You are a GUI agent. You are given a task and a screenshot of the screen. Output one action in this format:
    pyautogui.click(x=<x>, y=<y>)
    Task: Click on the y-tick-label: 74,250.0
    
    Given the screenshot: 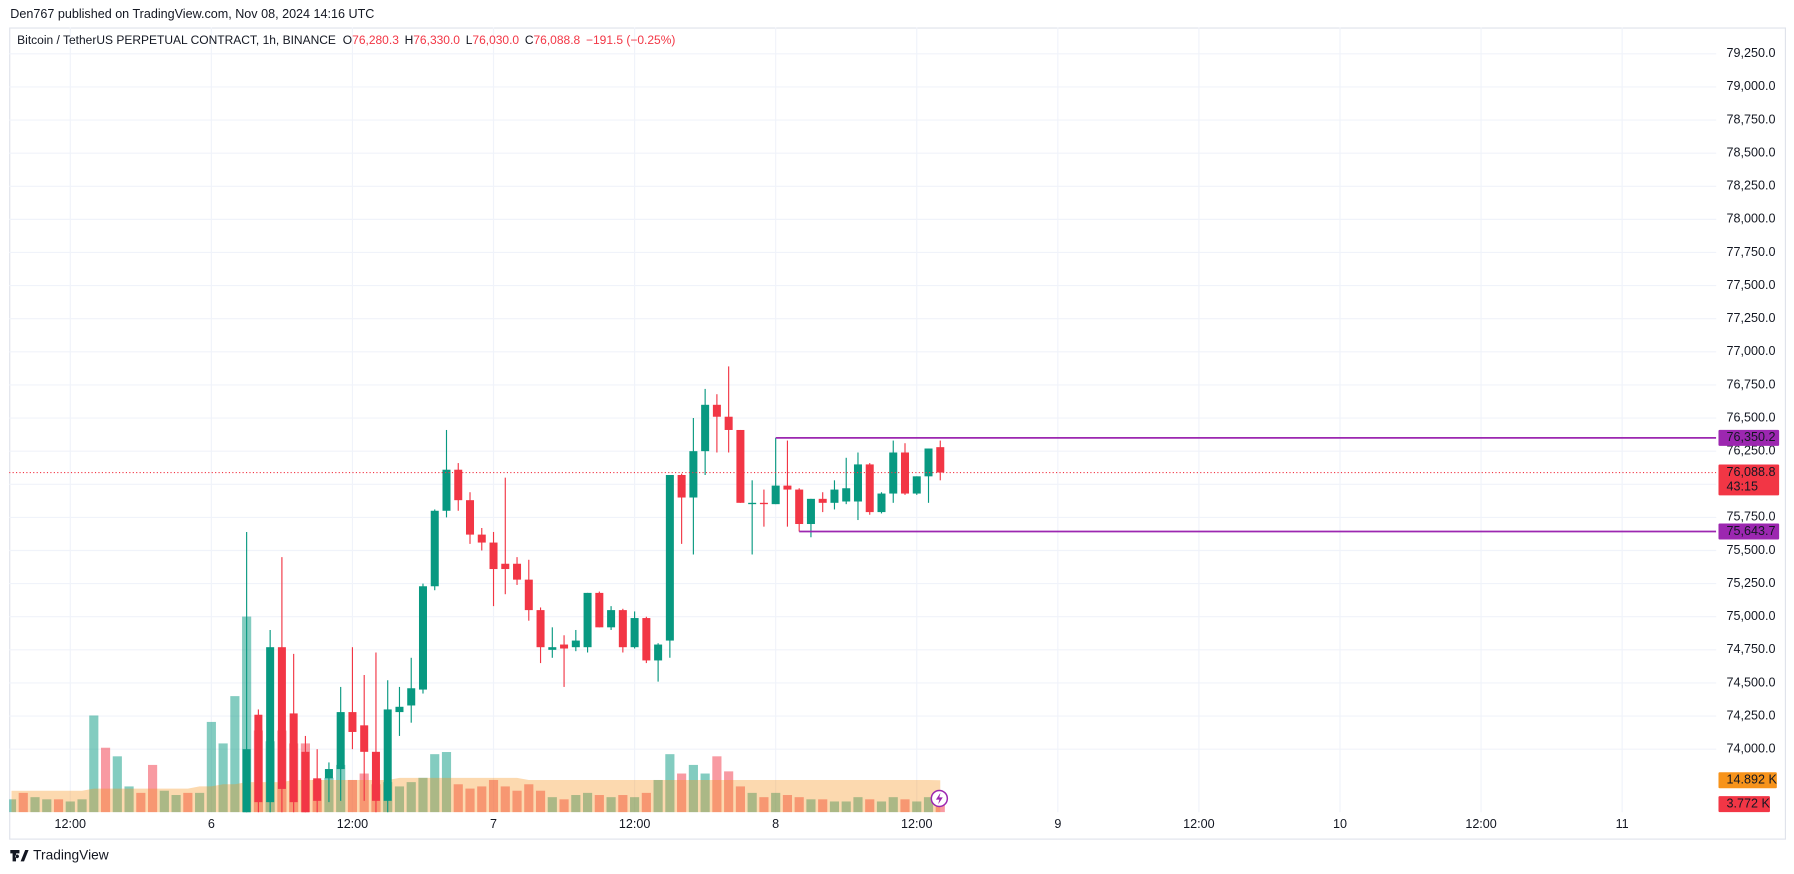 What is the action you would take?
    pyautogui.click(x=1750, y=715)
    